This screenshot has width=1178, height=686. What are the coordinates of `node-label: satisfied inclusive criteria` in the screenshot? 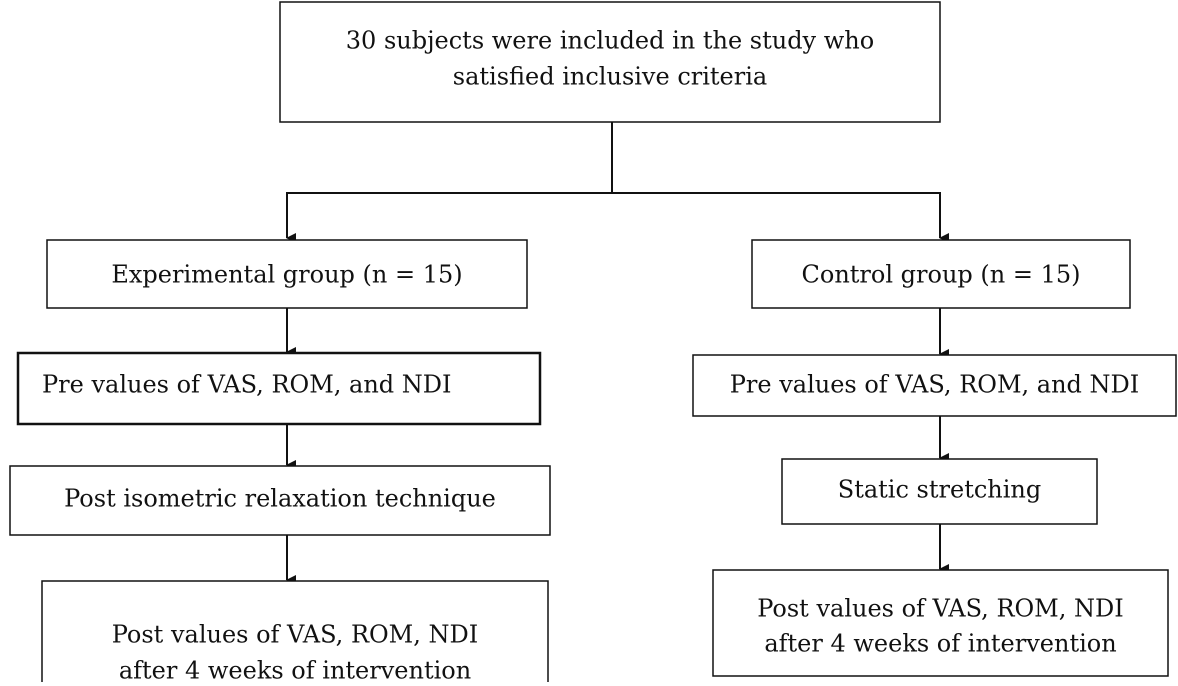 It's located at (610, 77).